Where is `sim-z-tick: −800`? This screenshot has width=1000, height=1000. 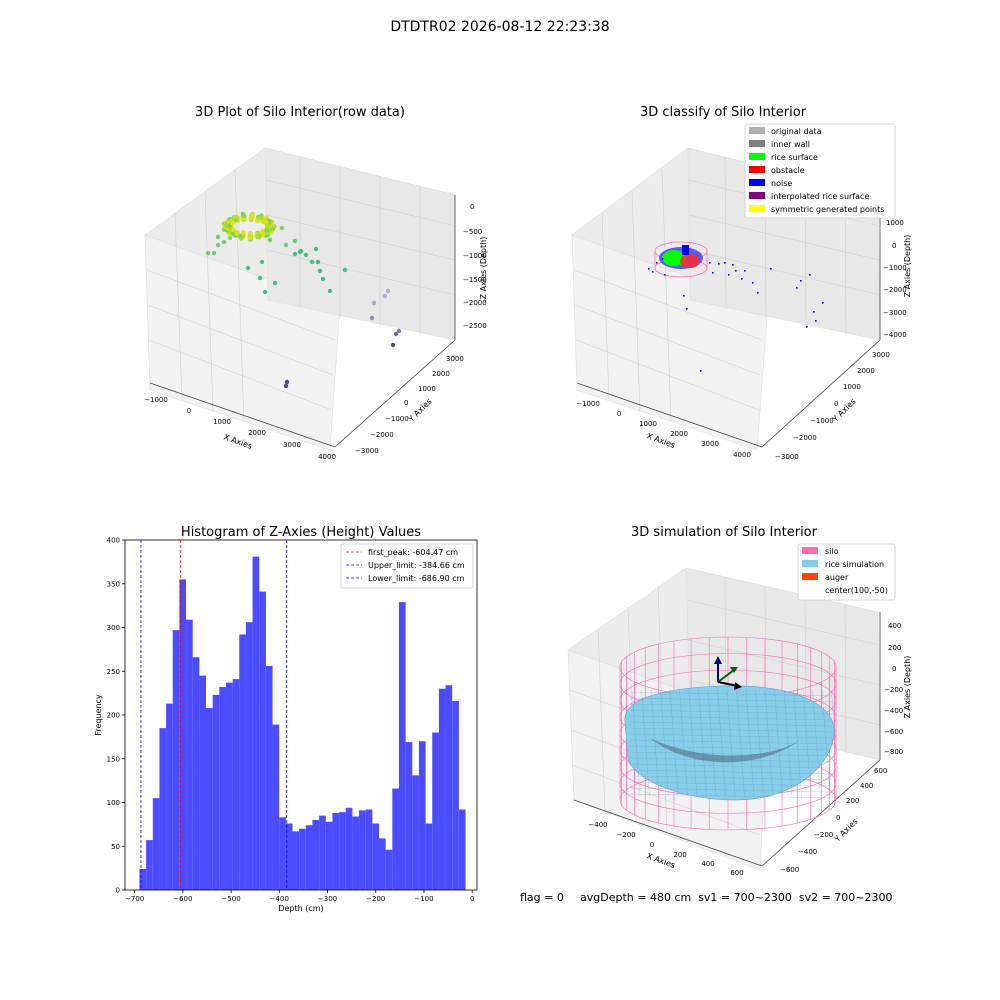 sim-z-tick: −800 is located at coordinates (893, 752).